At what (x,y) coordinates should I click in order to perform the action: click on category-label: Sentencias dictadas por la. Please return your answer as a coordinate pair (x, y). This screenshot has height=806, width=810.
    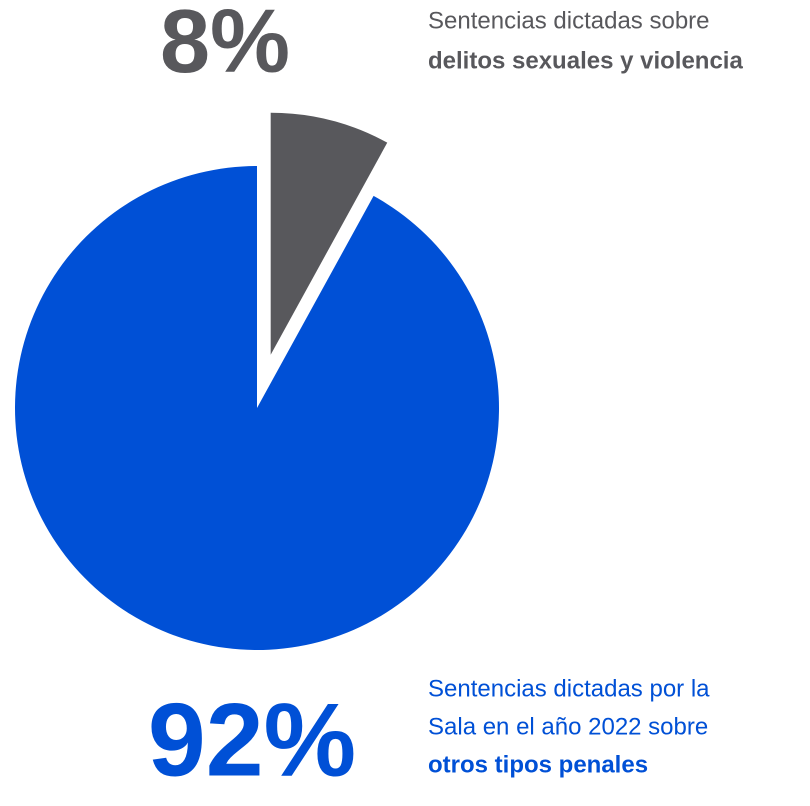
    Looking at the image, I should click on (569, 688).